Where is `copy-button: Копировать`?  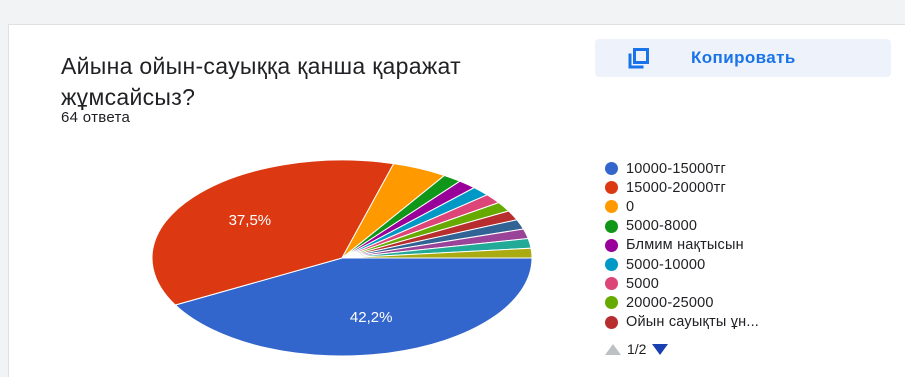
copy-button: Копировать is located at coordinates (743, 58).